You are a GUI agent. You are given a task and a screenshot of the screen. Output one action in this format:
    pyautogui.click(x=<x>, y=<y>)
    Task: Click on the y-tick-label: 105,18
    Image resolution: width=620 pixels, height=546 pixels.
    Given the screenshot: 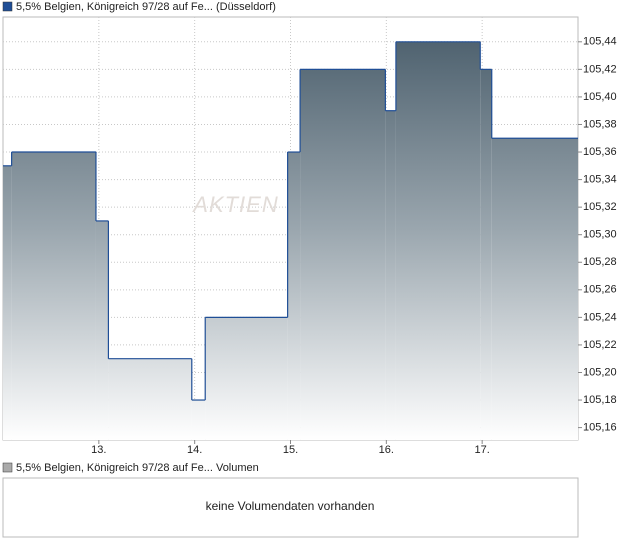 What is the action you would take?
    pyautogui.click(x=600, y=400)
    